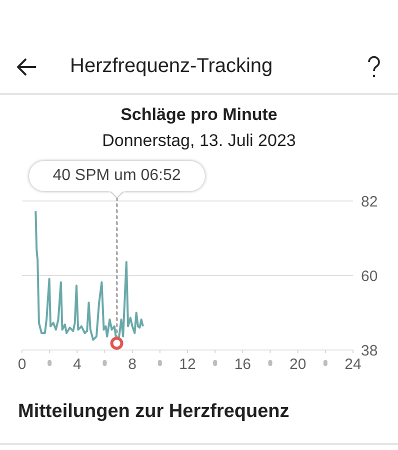  Describe the element at coordinates (171, 66) in the screenshot. I see `text: Herzfrequenz-Tracking` at that location.